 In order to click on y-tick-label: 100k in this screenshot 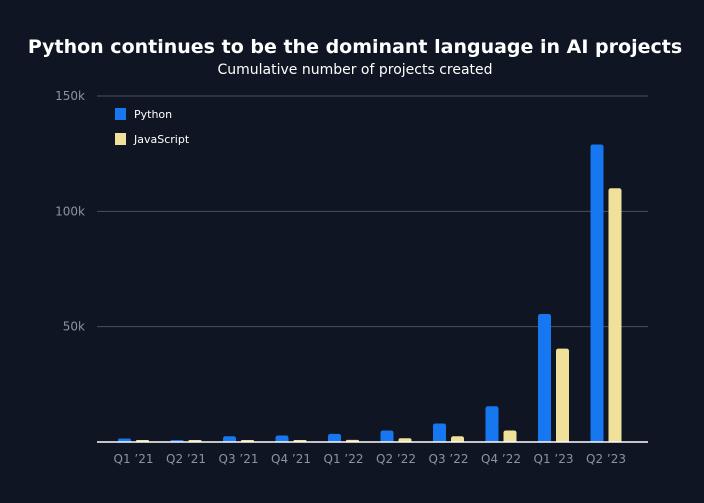, I will do `click(70, 211)`.